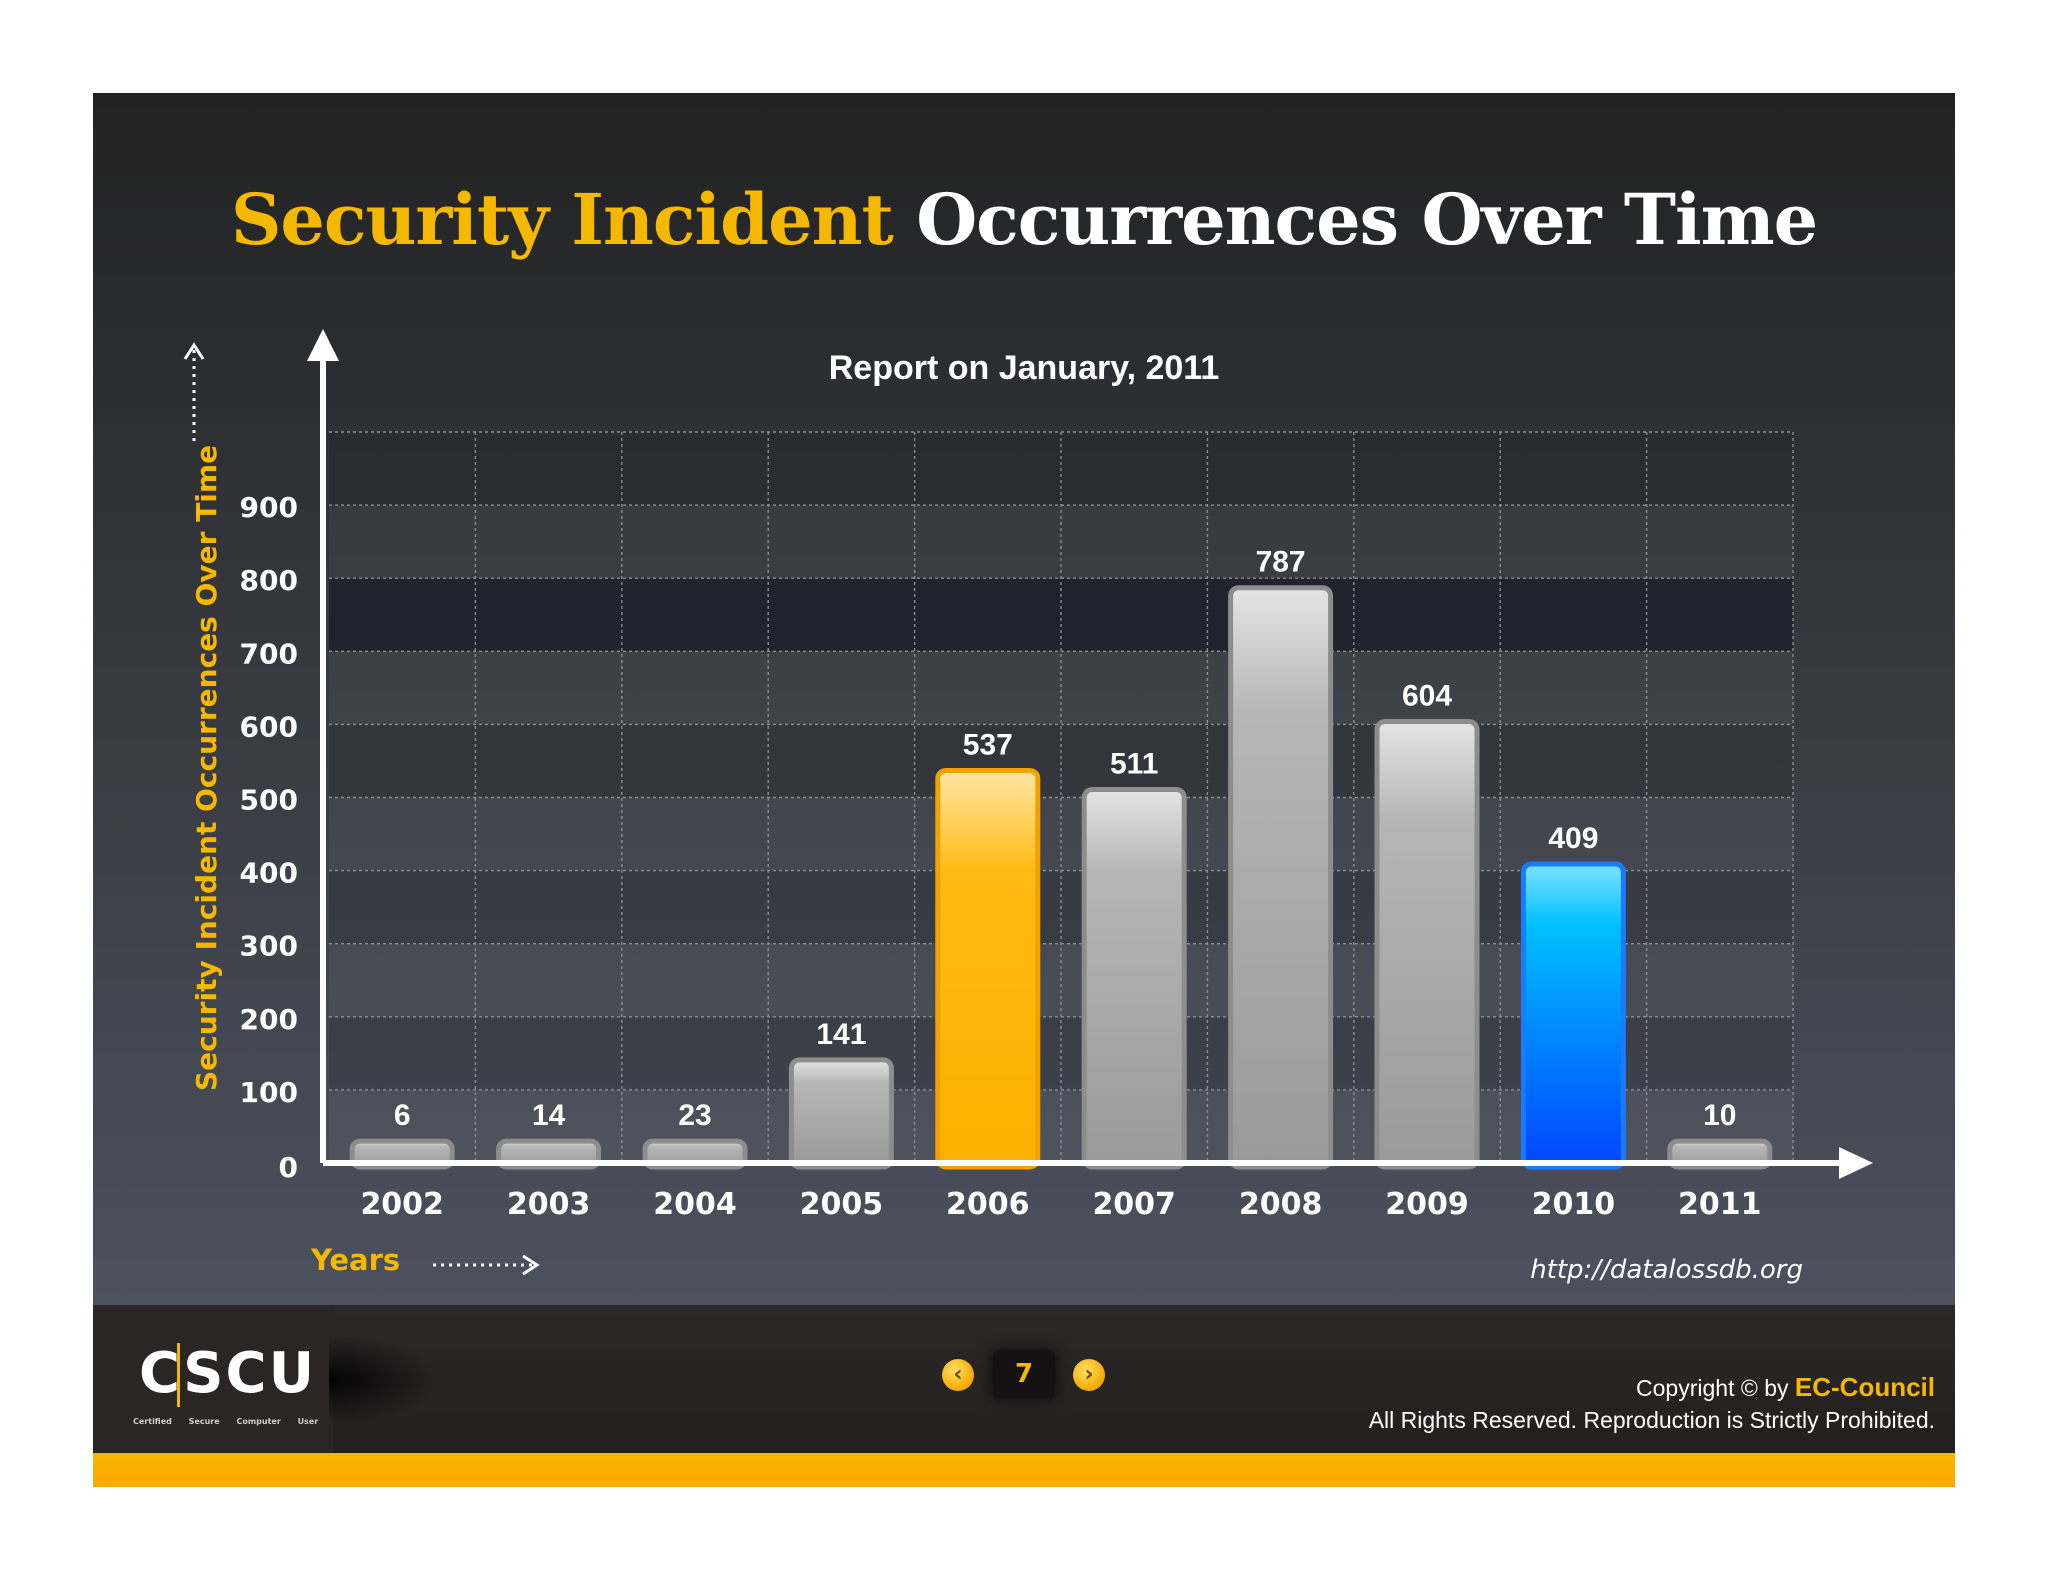 The height and width of the screenshot is (1582, 2048). Describe the element at coordinates (269, 800) in the screenshot. I see `y-tick-label: 500` at that location.